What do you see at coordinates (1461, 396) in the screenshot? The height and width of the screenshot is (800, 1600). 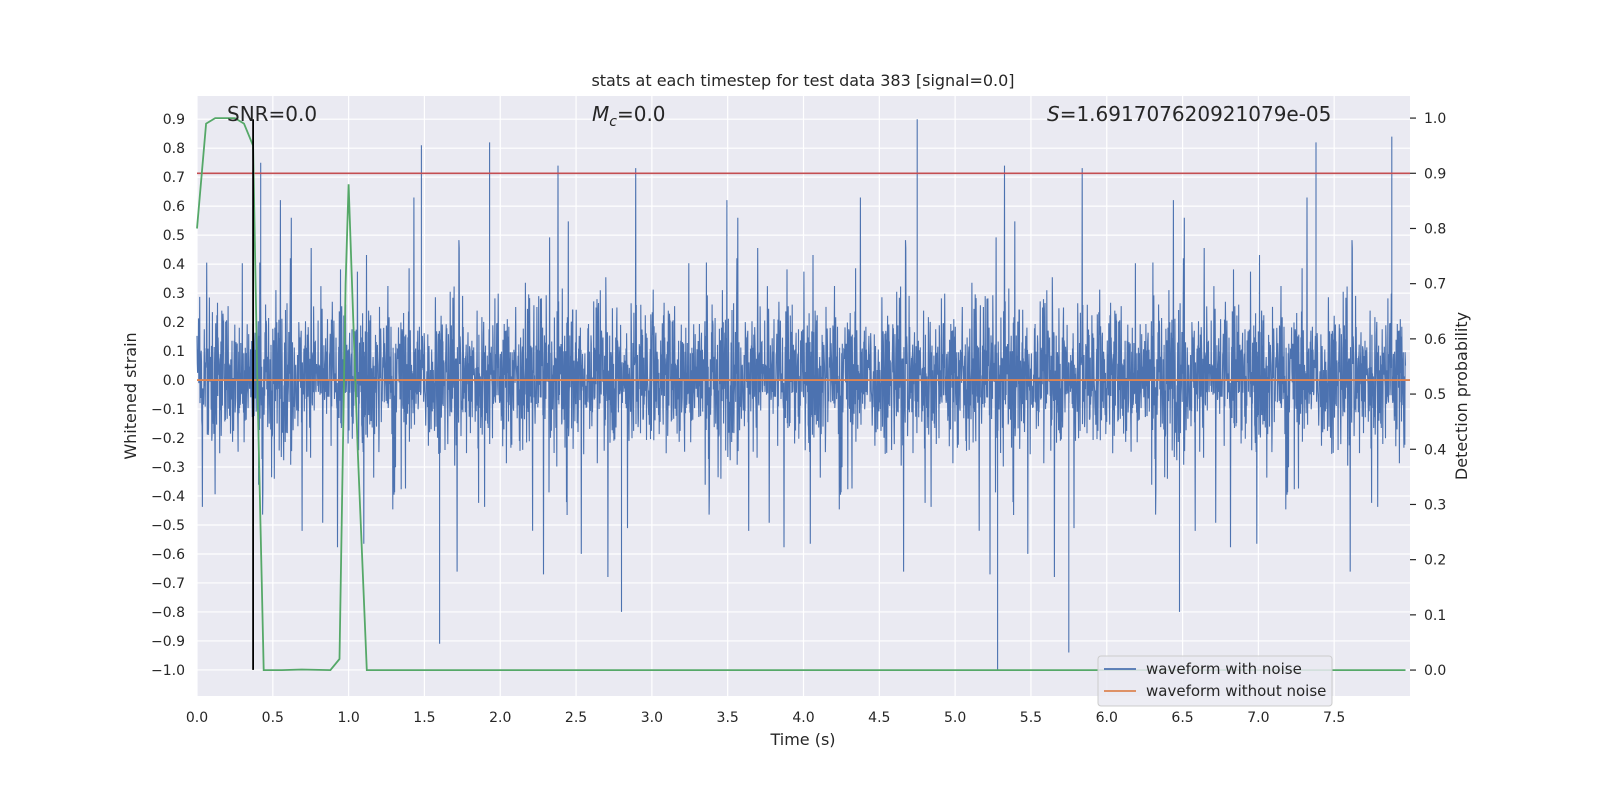 I see `y2-axis-label: Detection probability` at bounding box center [1461, 396].